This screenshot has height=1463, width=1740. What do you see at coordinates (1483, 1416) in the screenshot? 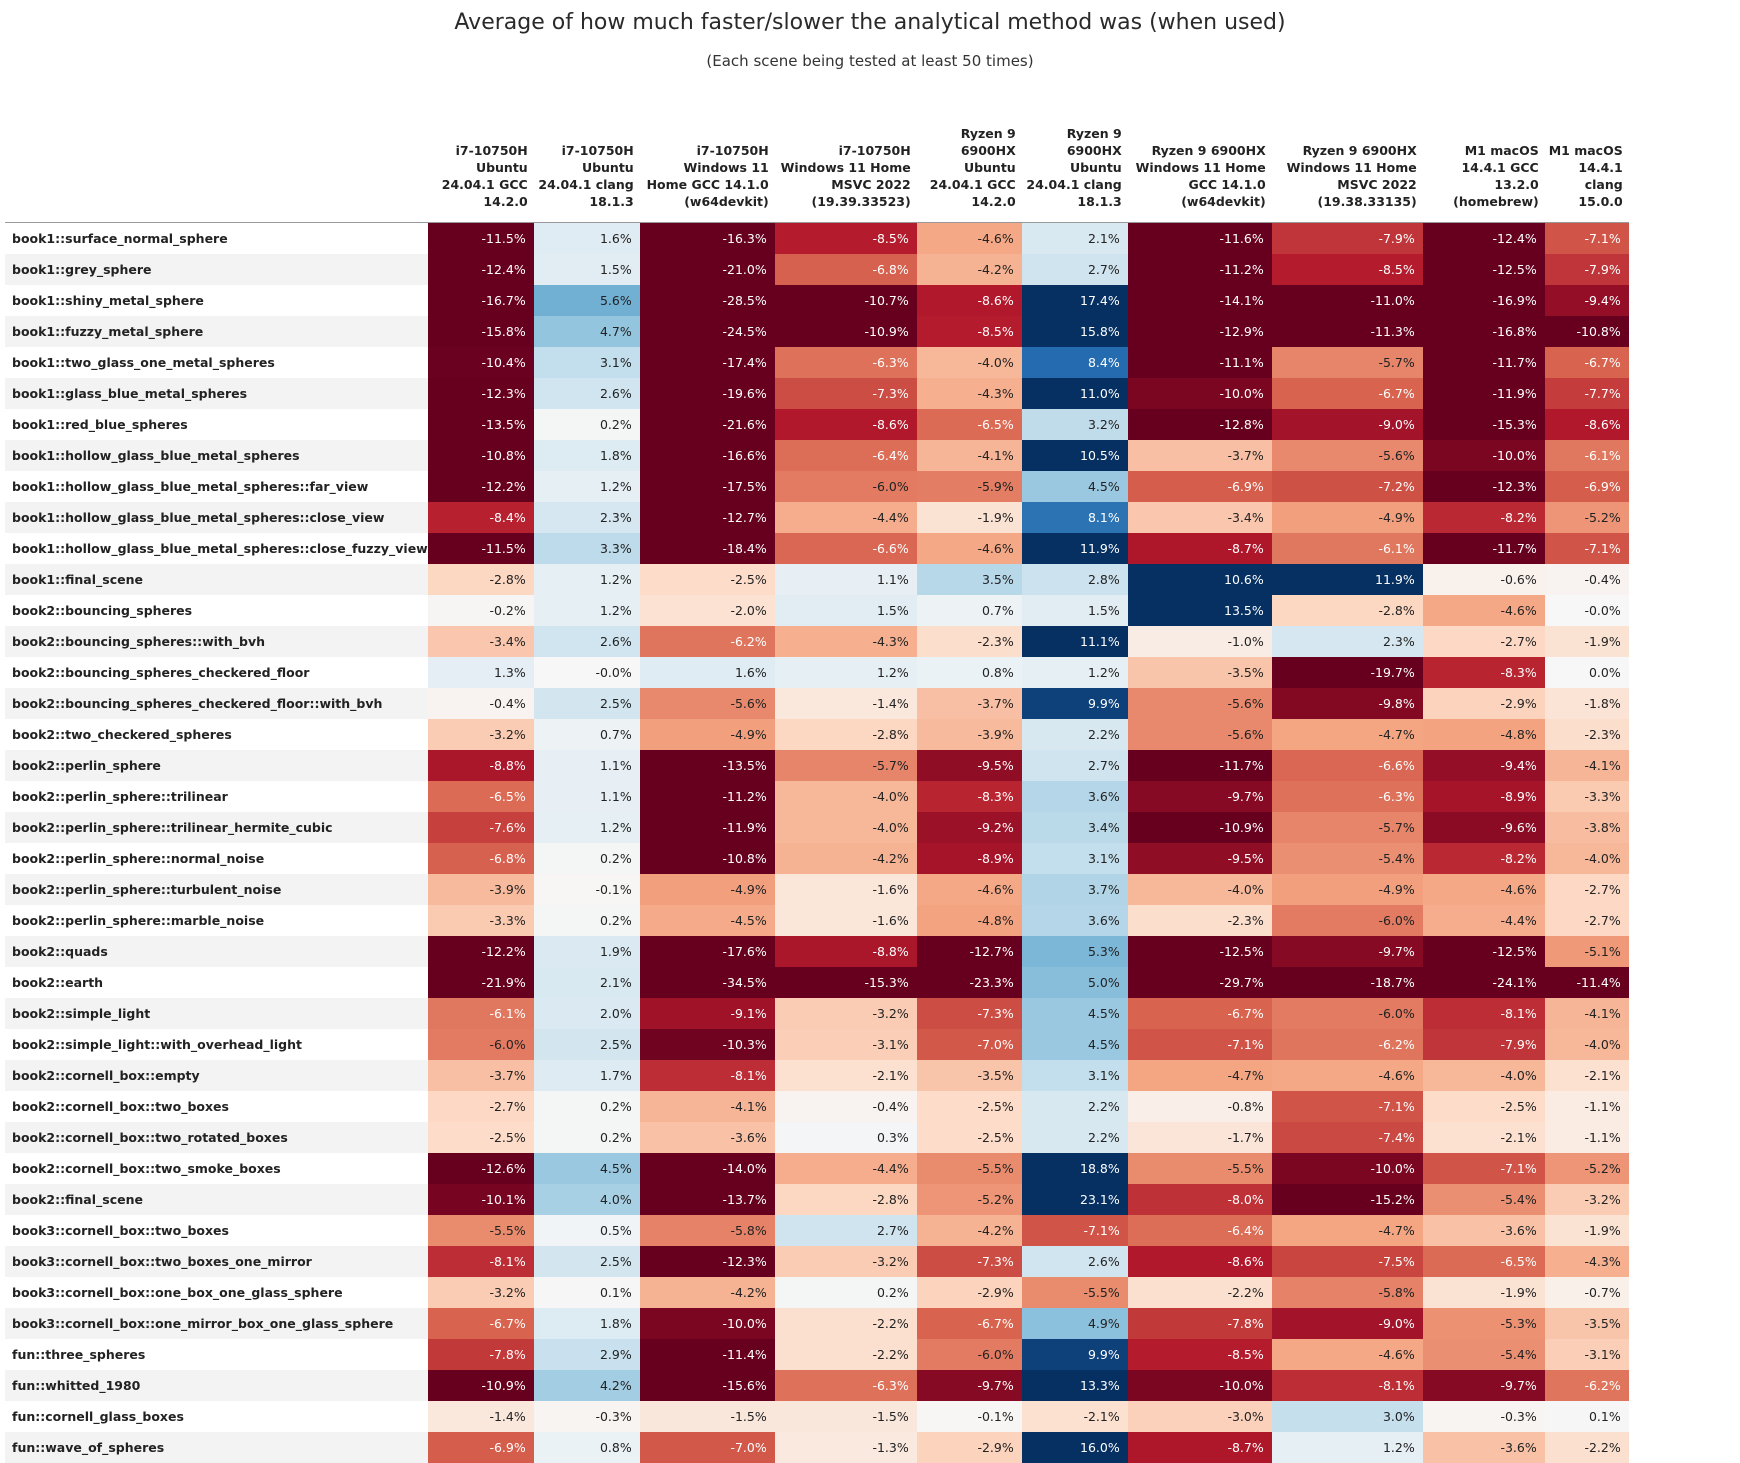
I see `heat-cell: -0.3%` at bounding box center [1483, 1416].